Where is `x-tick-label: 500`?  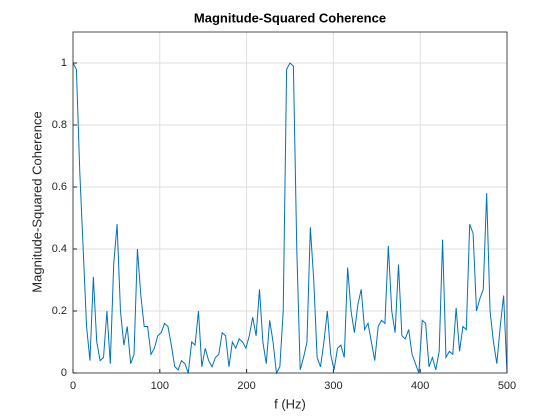 x-tick-label: 500 is located at coordinates (507, 386).